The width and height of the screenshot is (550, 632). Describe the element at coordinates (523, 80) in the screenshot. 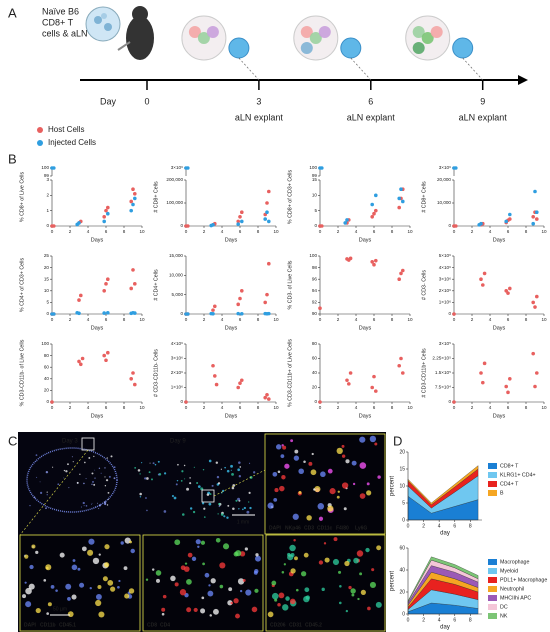

I see `timeline-arrow` at that location.